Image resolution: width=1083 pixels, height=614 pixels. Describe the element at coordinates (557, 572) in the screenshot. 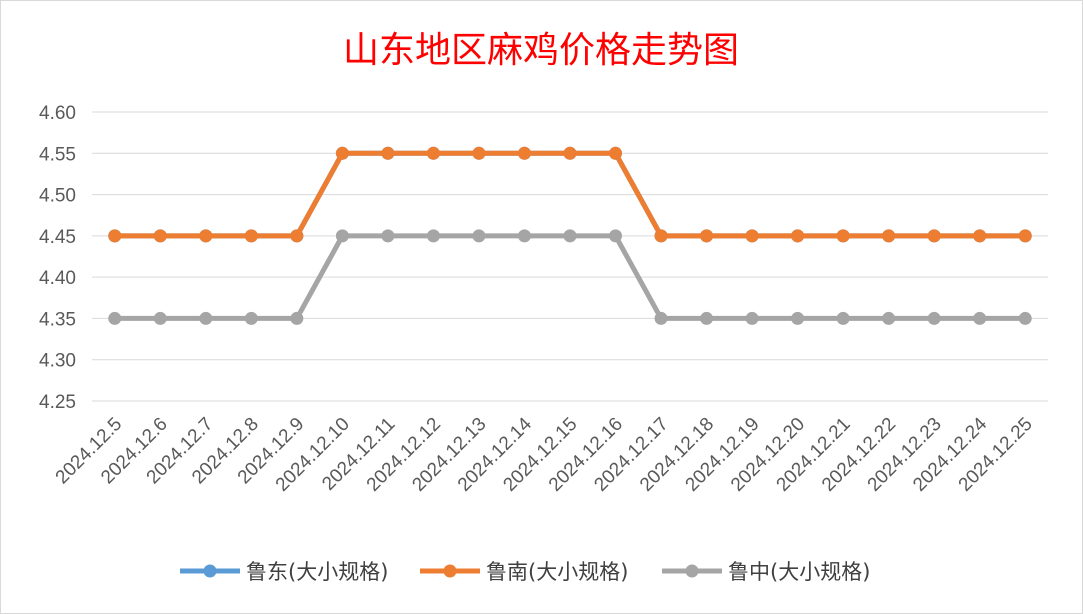

I see `legend-label: 鲁南(大小规格)` at that location.